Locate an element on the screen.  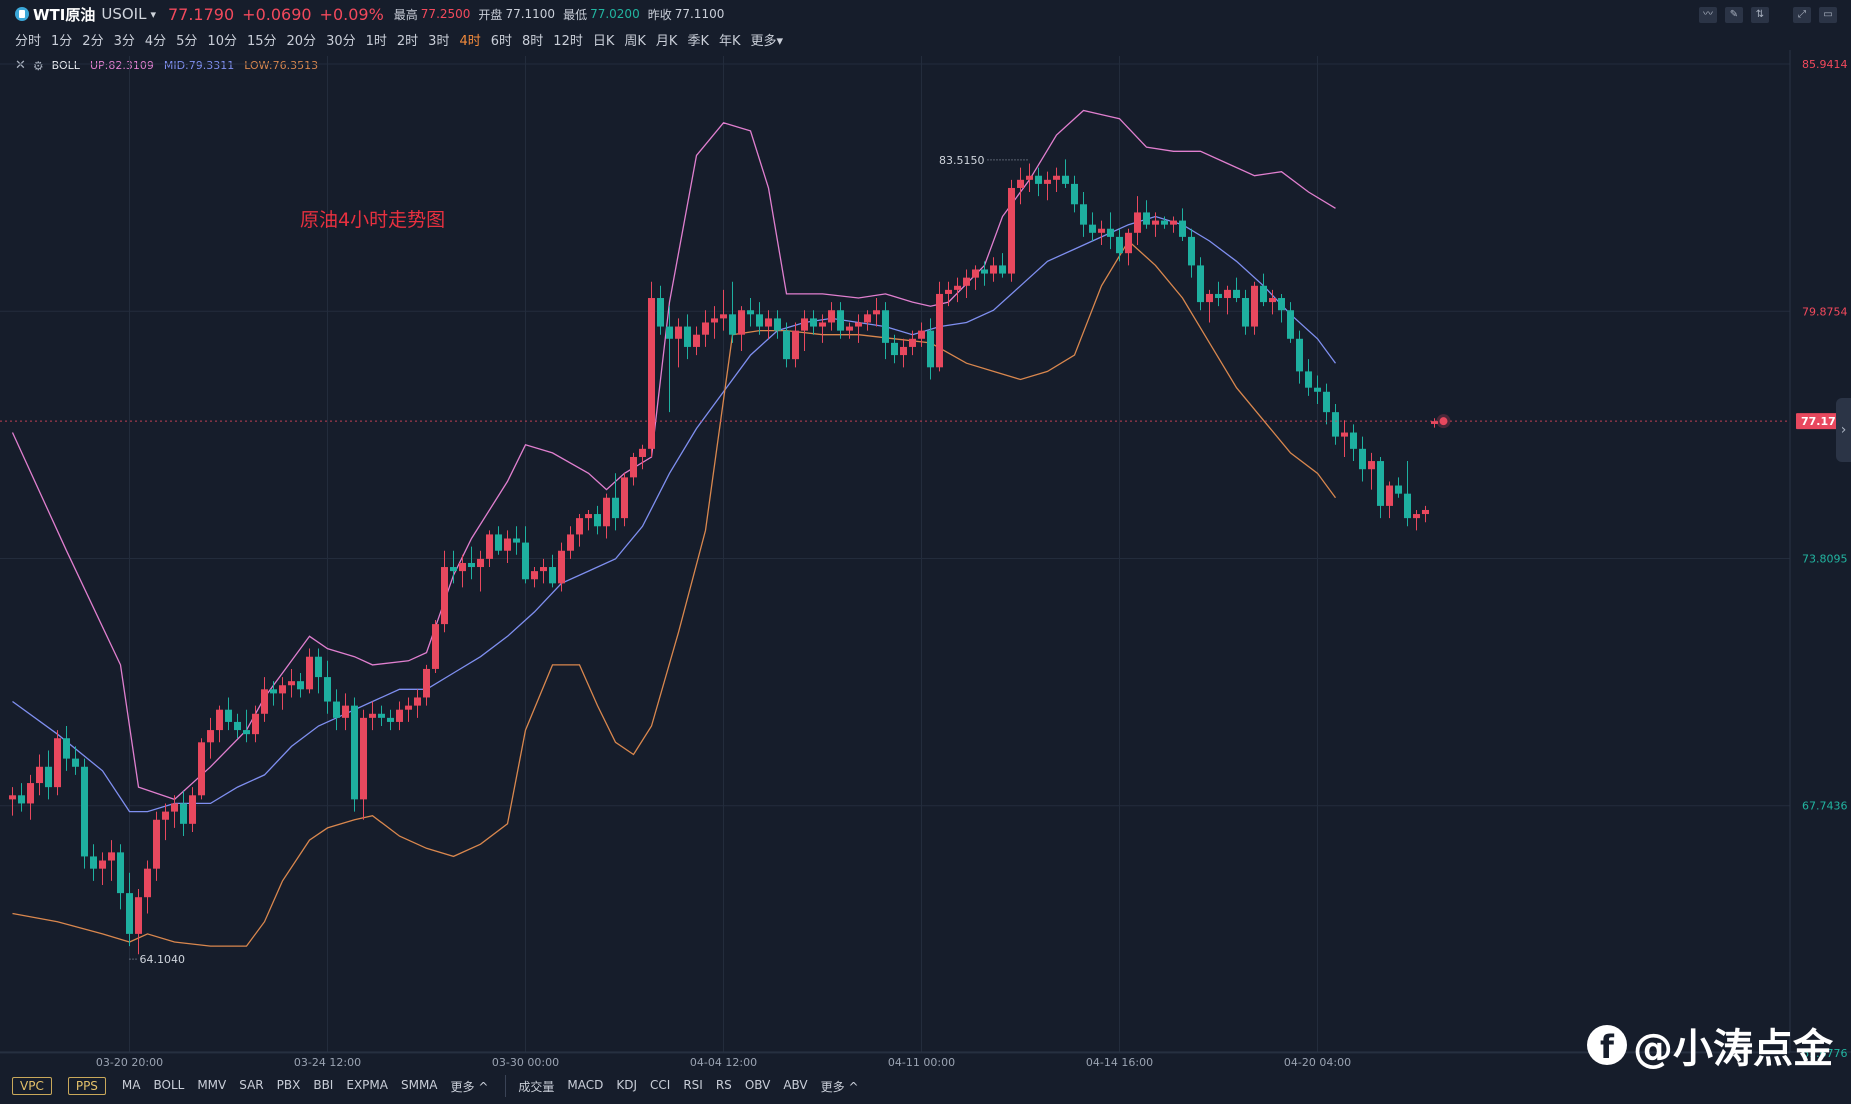
period-tab: 3时 is located at coordinates (439, 41).